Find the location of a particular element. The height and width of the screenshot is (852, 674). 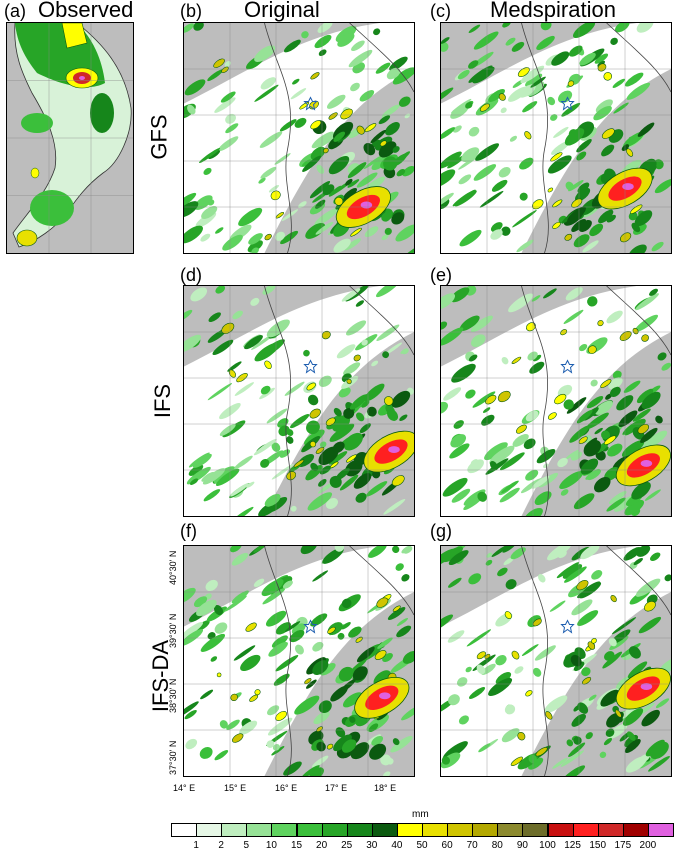

map-observed is located at coordinates (70, 138).